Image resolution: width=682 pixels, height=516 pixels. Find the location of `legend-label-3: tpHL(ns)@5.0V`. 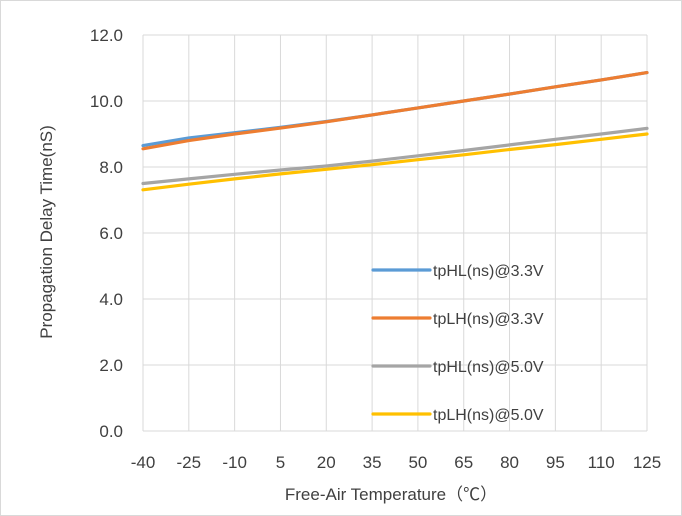

legend-label-3: tpHL(ns)@5.0V is located at coordinates (488, 367).